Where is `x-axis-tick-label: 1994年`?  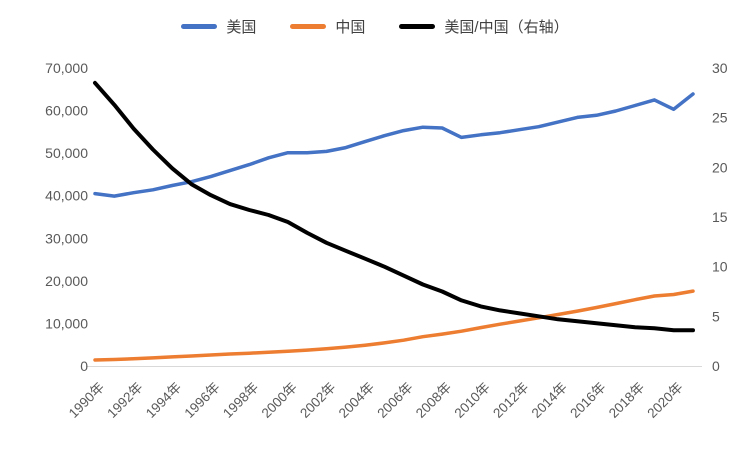 x-axis-tick-label: 1994年 is located at coordinates (163, 400).